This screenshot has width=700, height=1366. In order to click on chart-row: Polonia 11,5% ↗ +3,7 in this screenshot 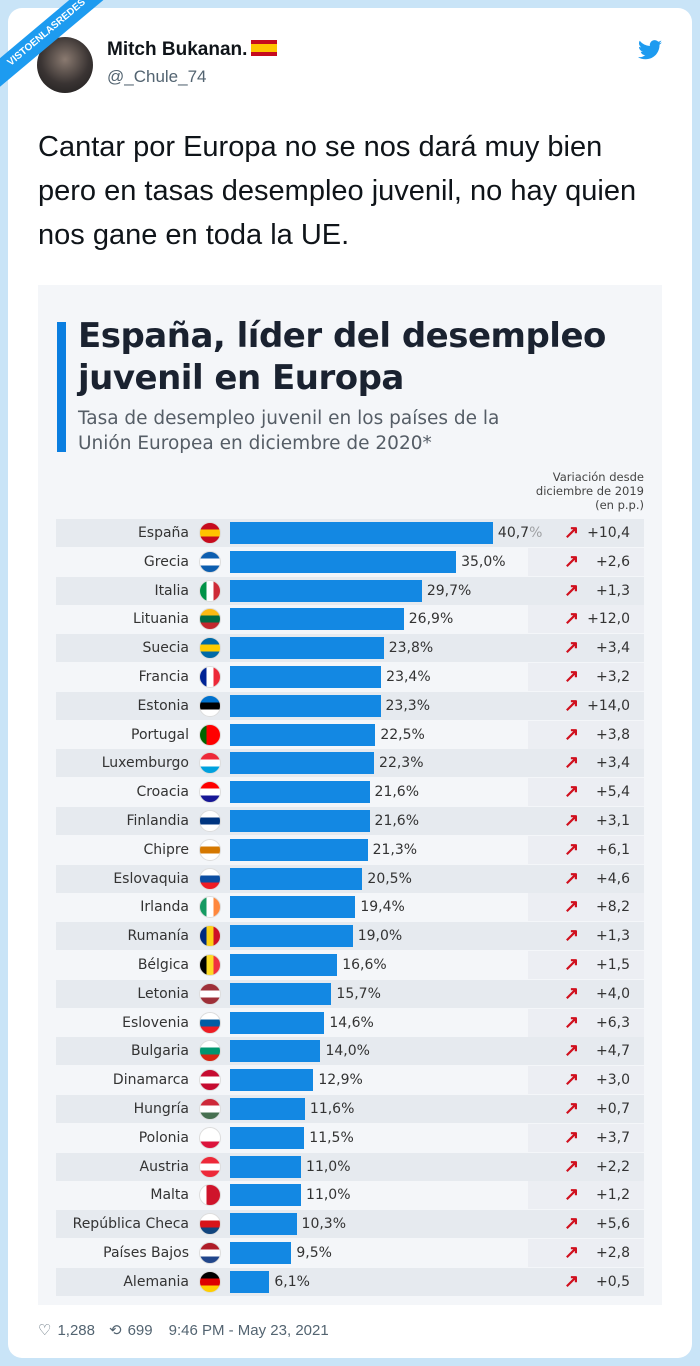, I will do `click(350, 1137)`.